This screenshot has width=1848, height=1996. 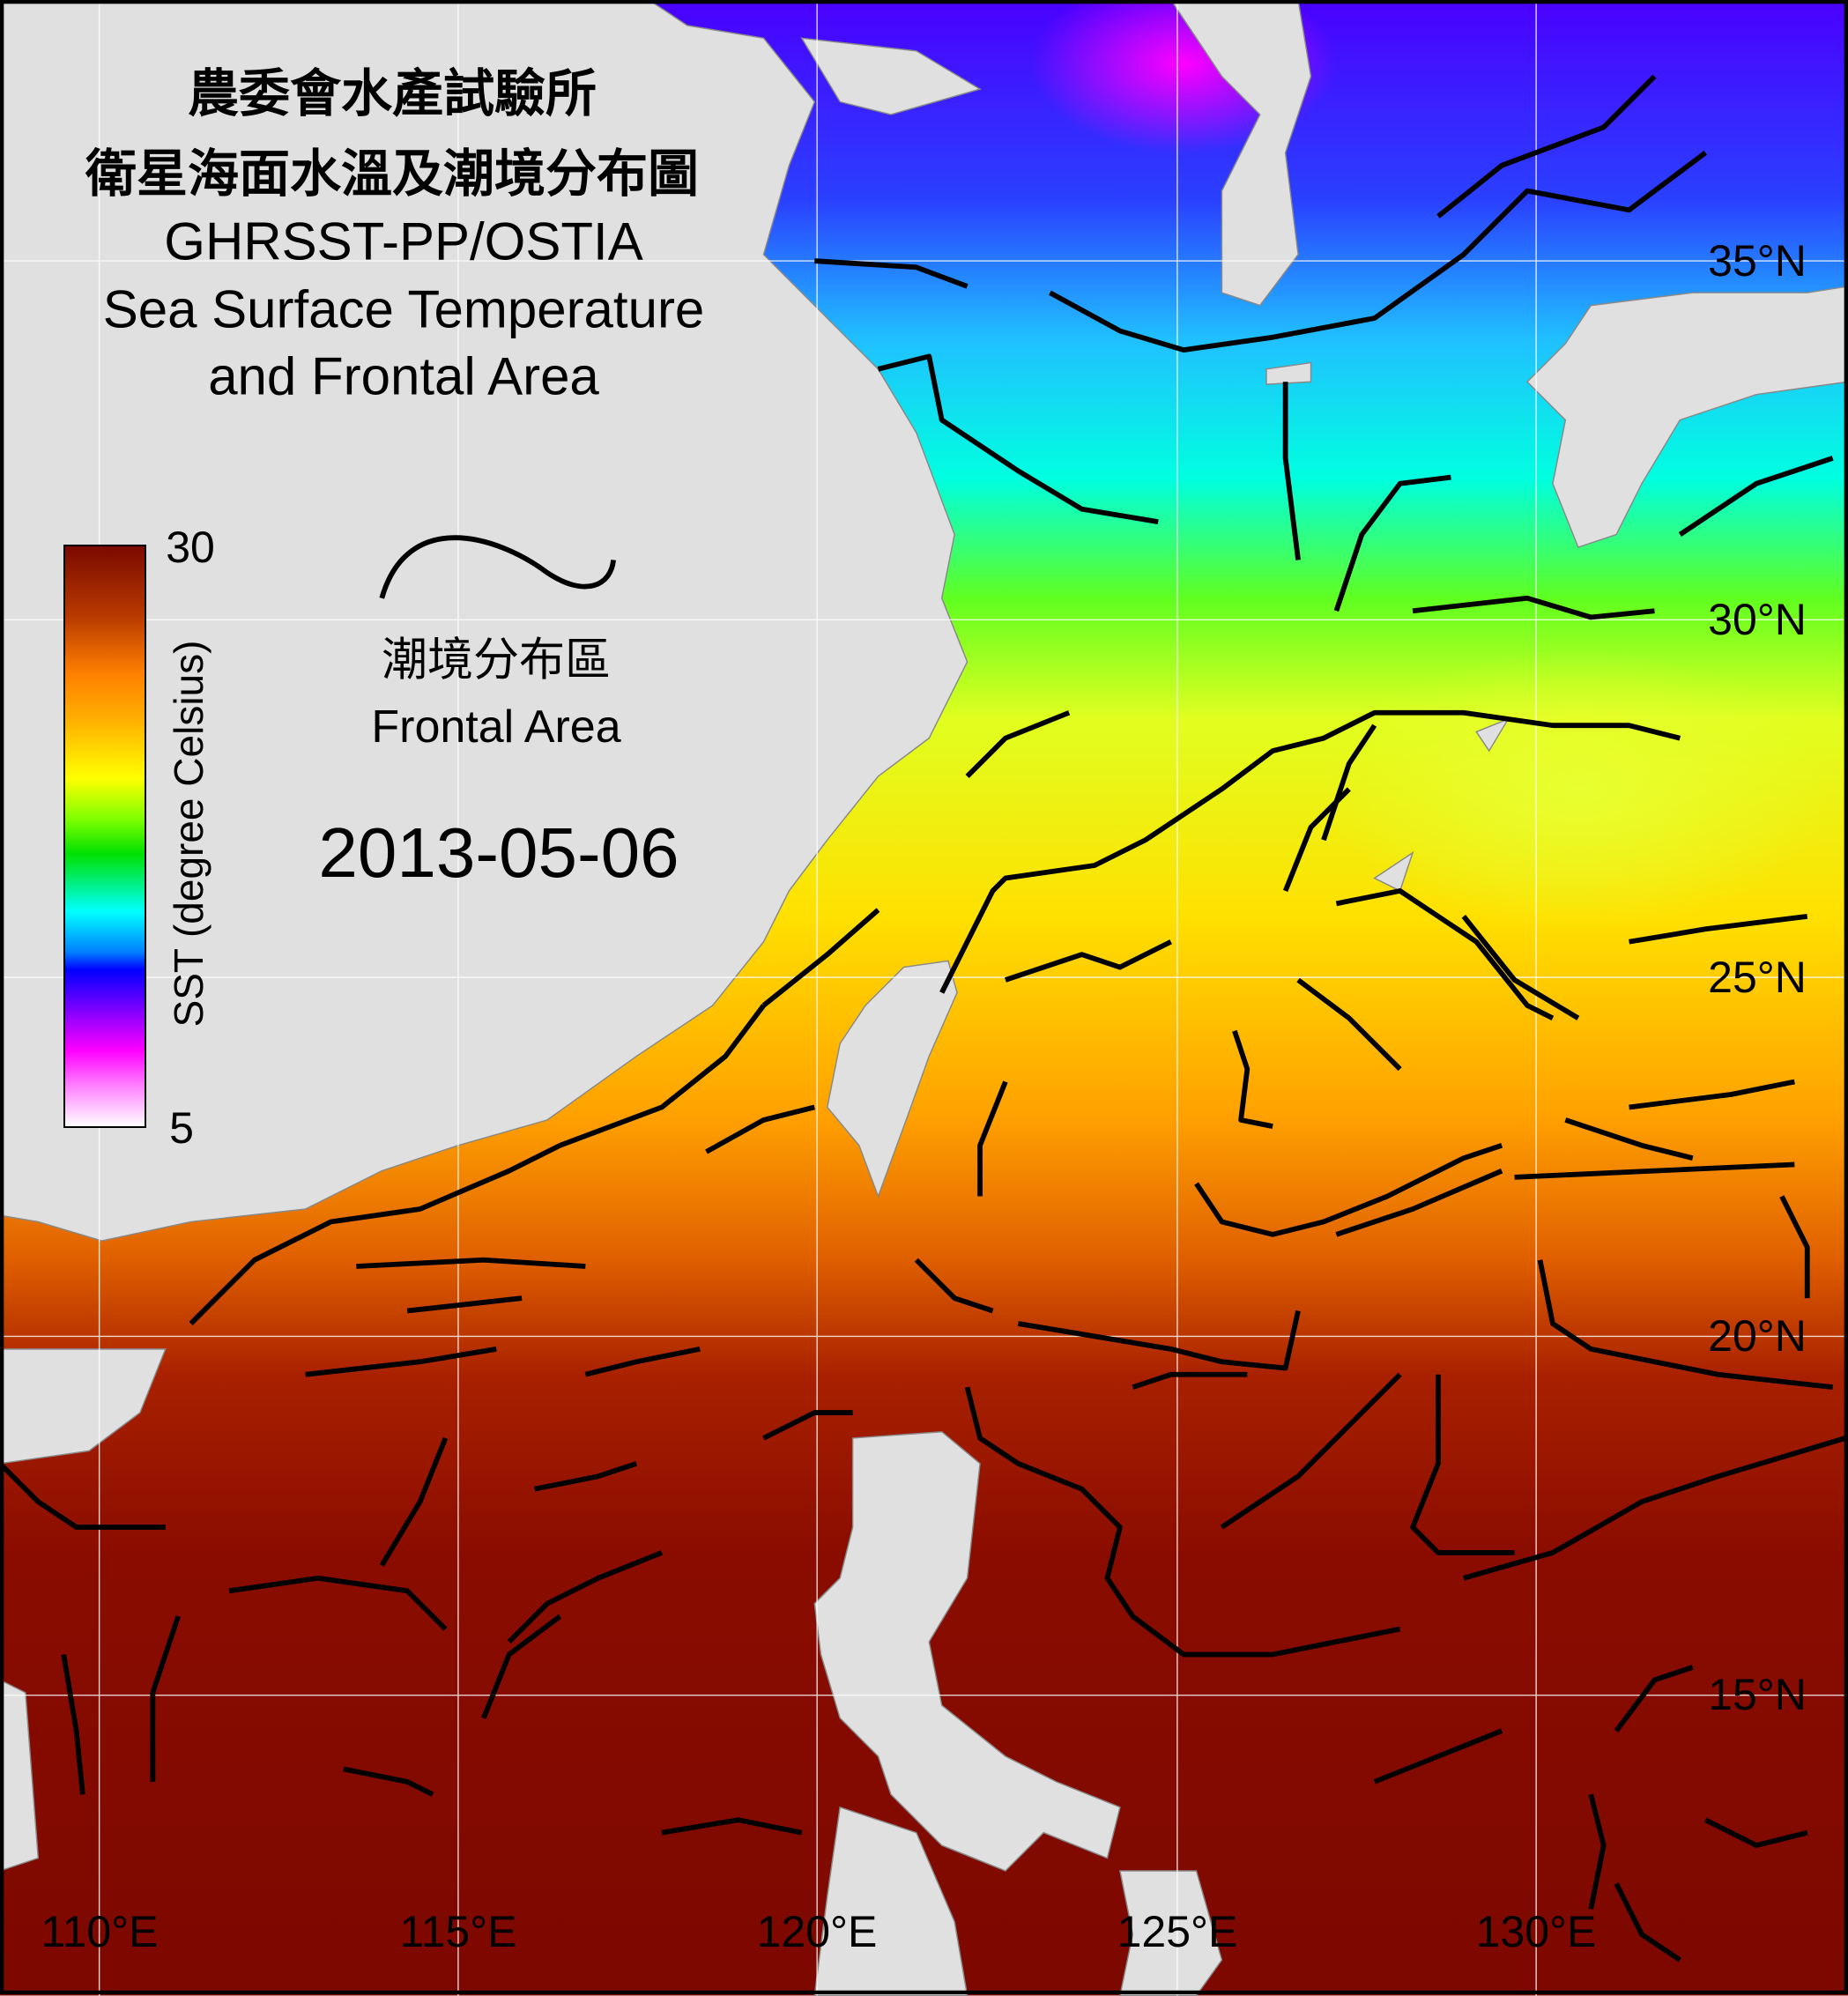 What do you see at coordinates (1757, 619) in the screenshot?
I see `lat-label-30n: 30°N` at bounding box center [1757, 619].